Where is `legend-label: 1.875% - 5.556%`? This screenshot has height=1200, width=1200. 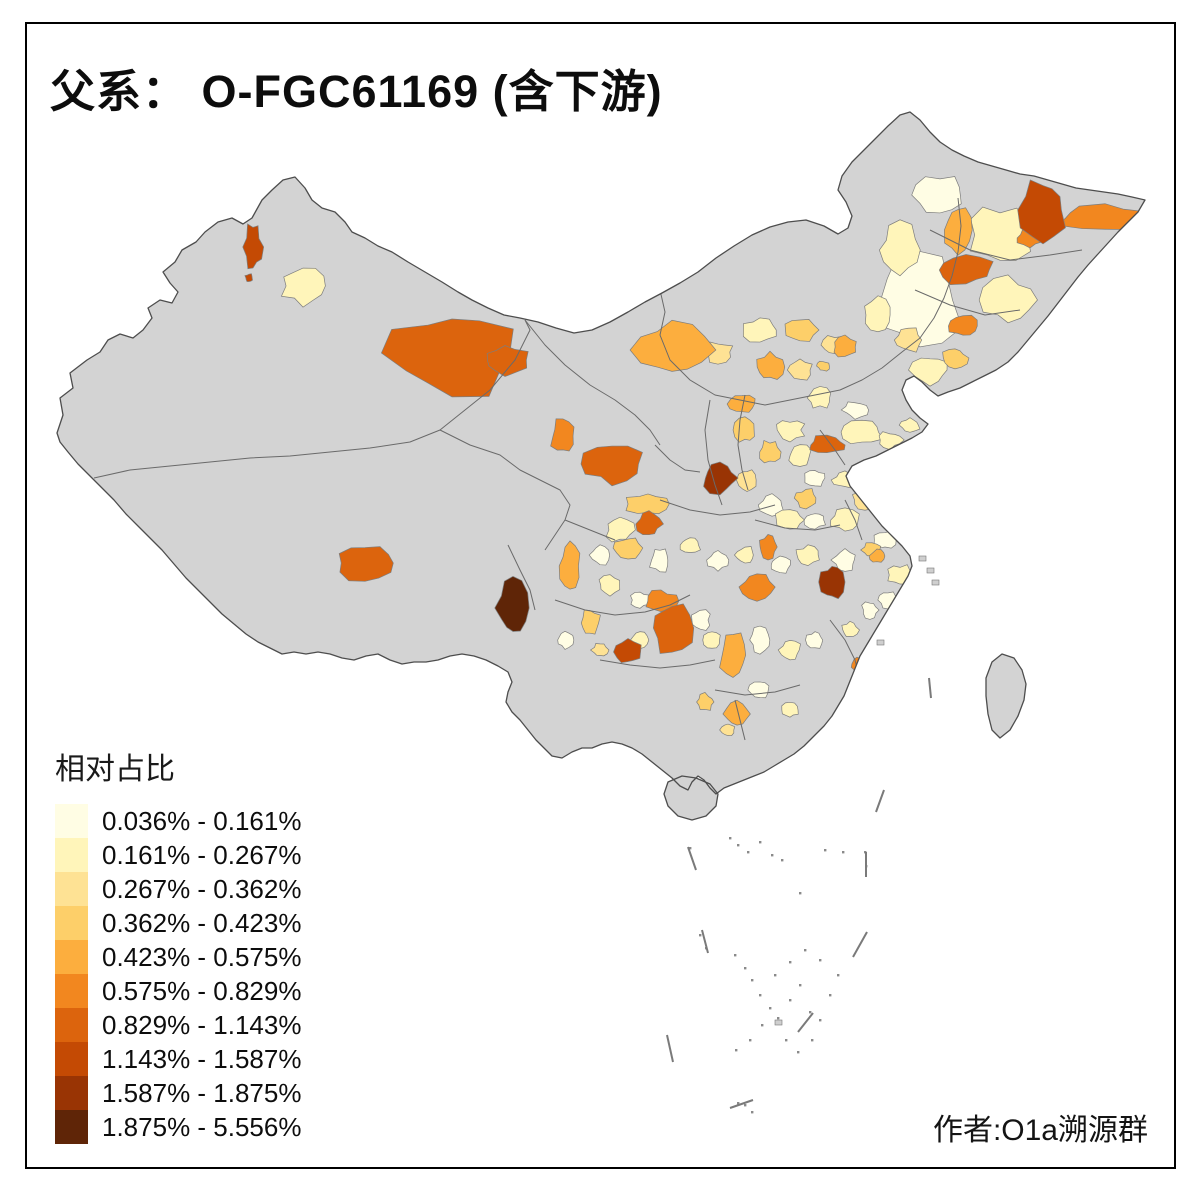 legend-label: 1.875% - 5.556% is located at coordinates (202, 1126).